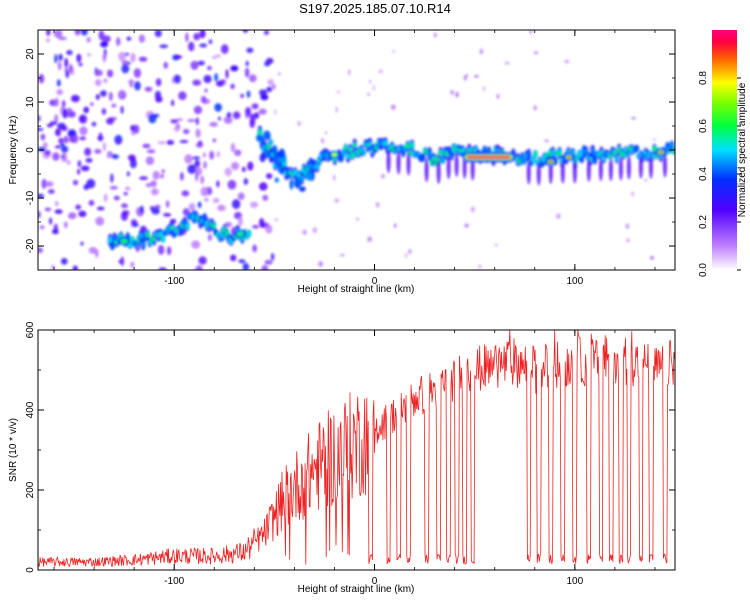 This screenshot has width=750, height=600. I want to click on colorbar-tick-label: 0.0, so click(703, 270).